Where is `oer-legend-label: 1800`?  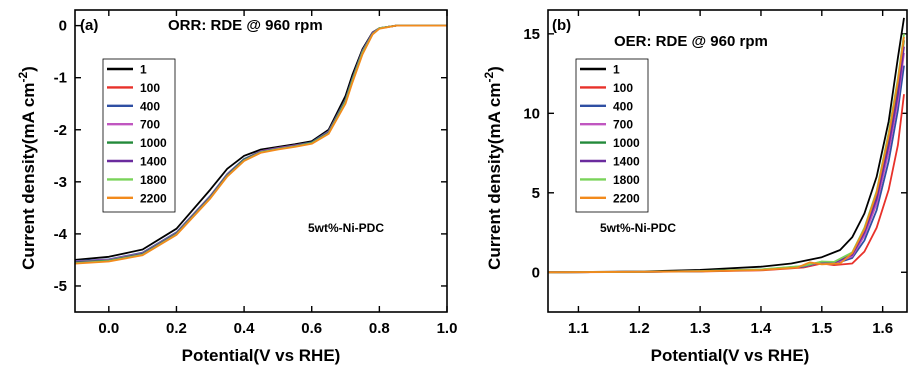 oer-legend-label: 1800 is located at coordinates (626, 180).